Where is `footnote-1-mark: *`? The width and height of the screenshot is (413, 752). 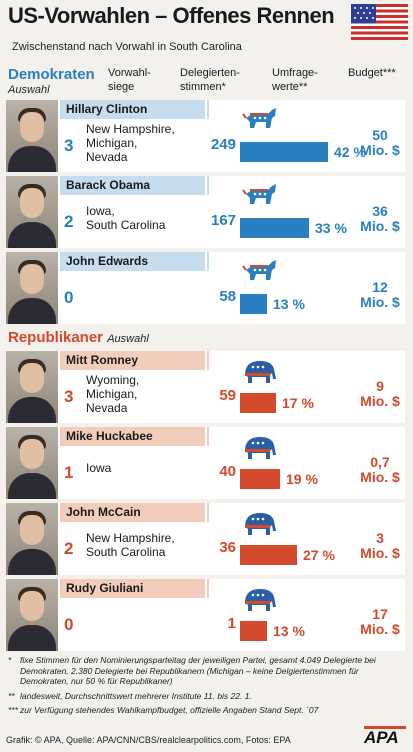
footnote-1-mark: * is located at coordinates (10, 660).